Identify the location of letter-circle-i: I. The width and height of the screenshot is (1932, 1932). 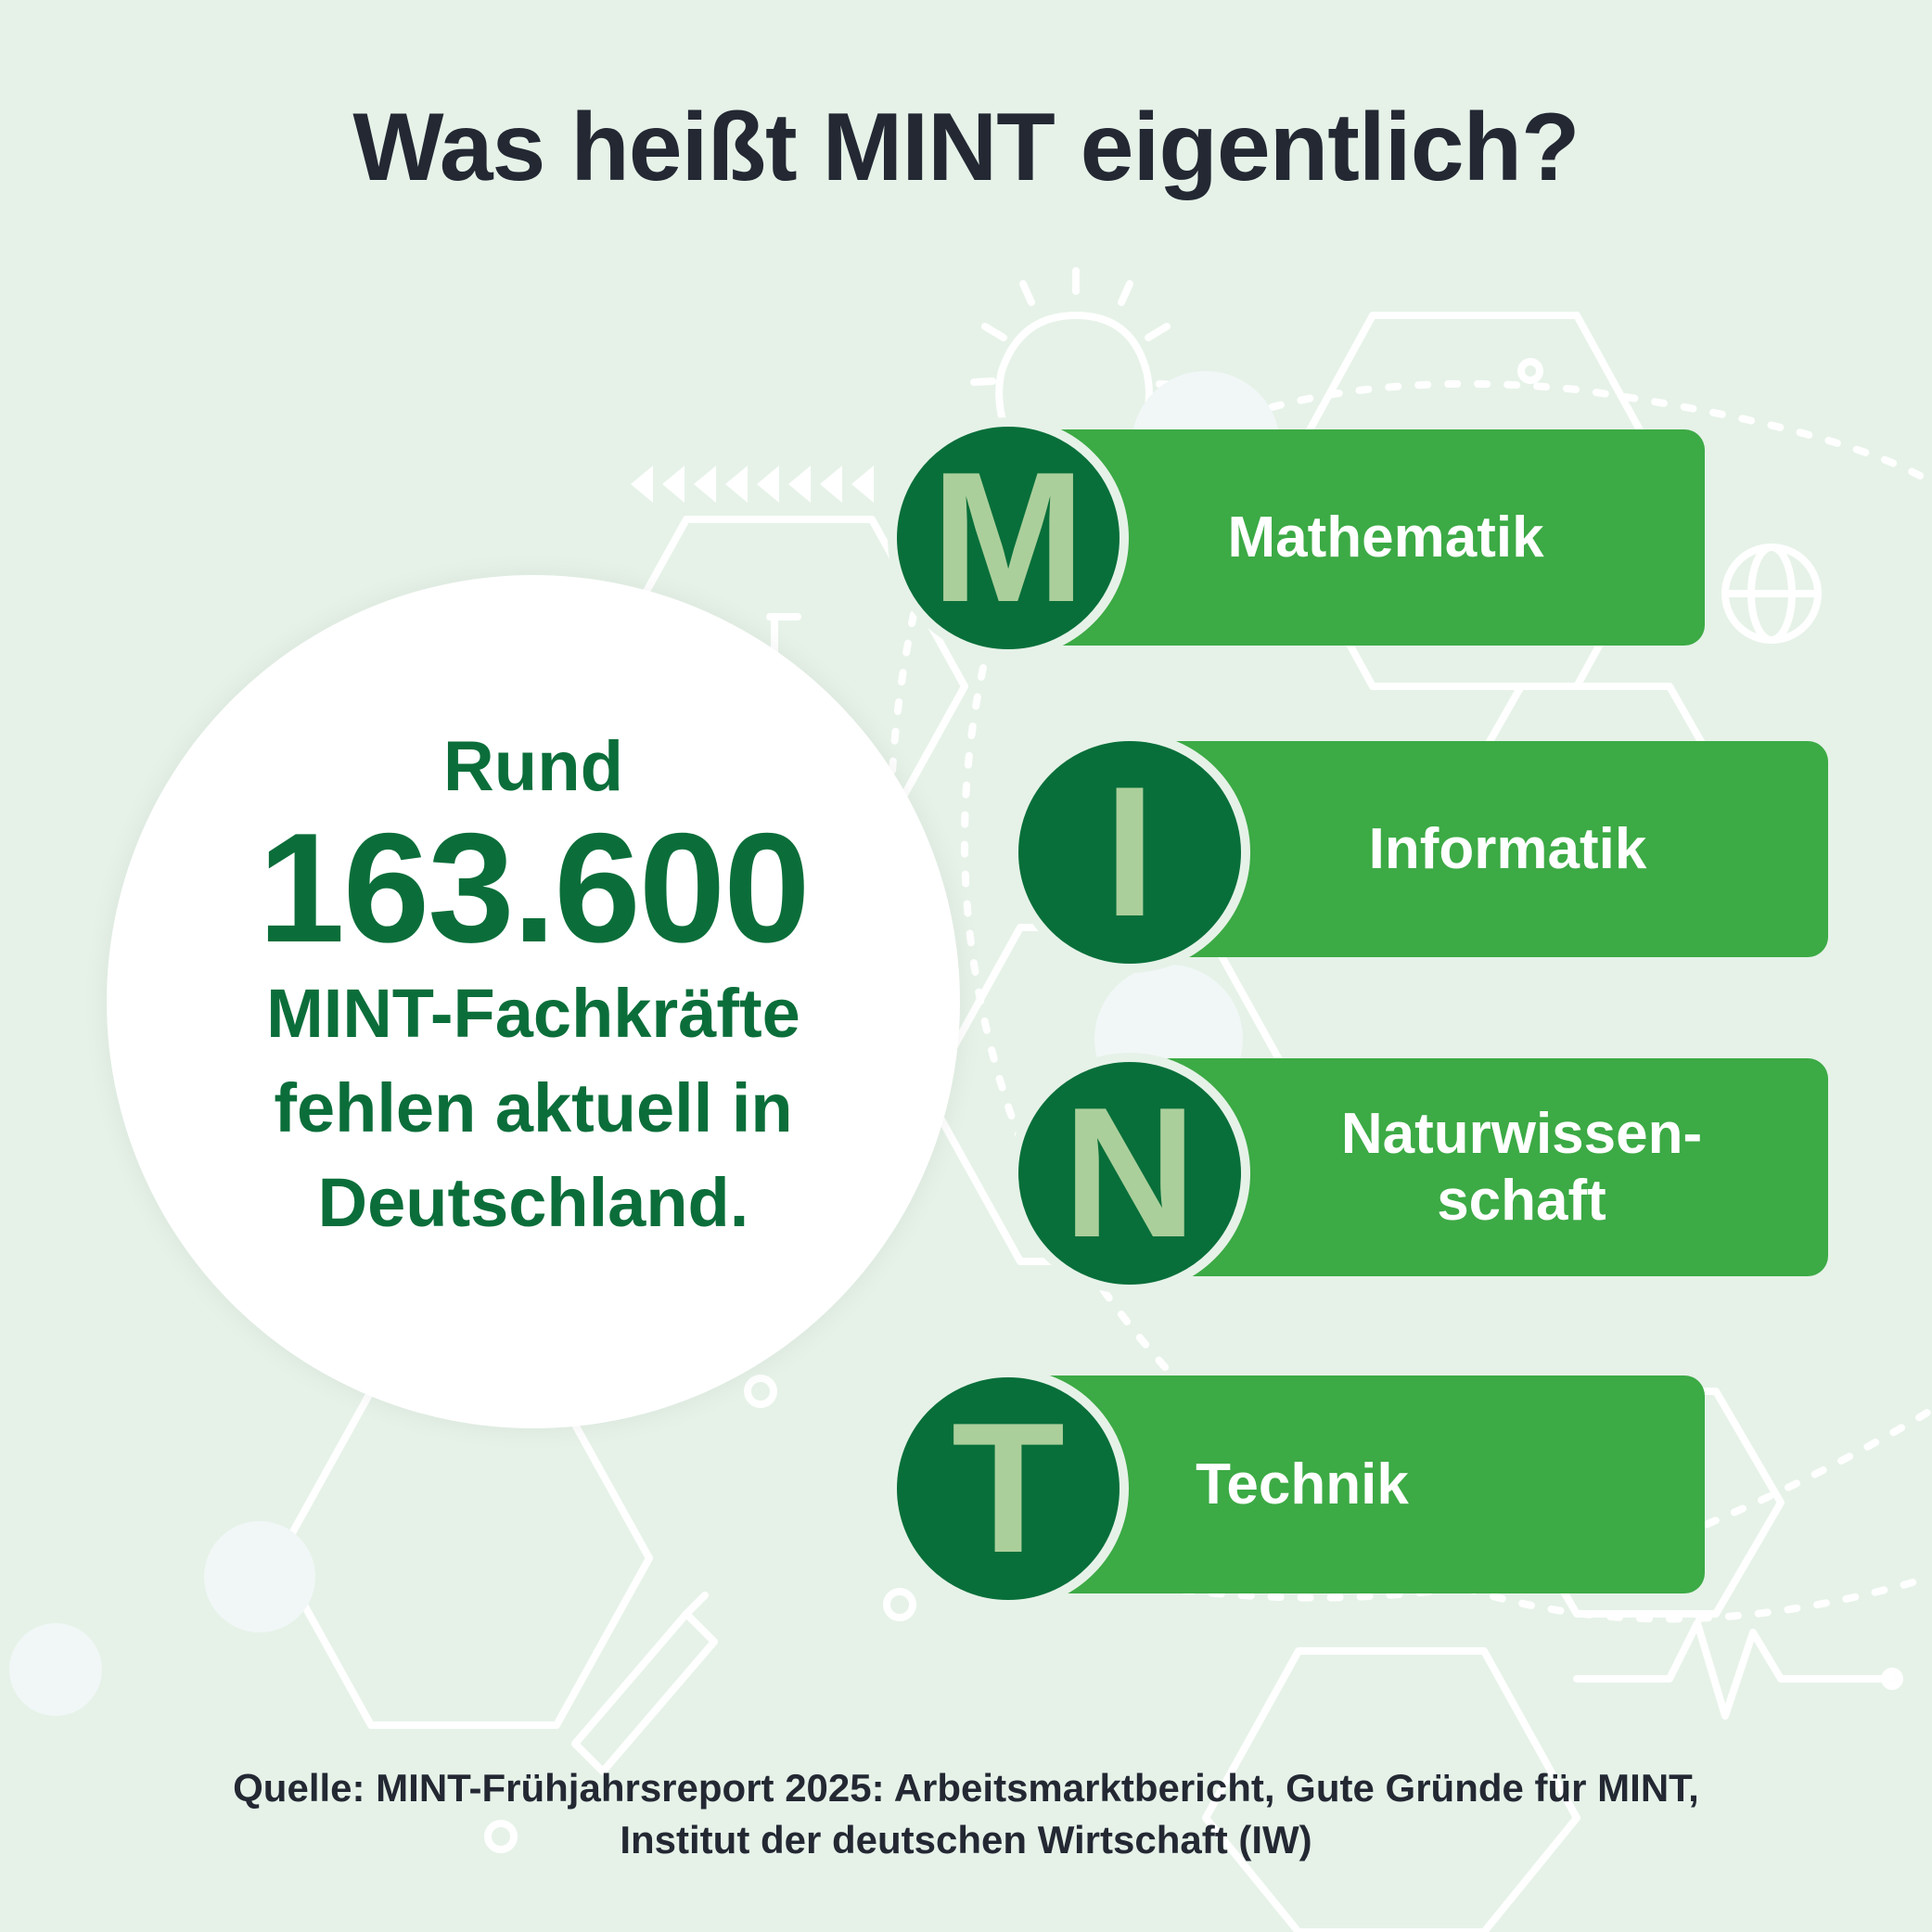
(1129, 852).